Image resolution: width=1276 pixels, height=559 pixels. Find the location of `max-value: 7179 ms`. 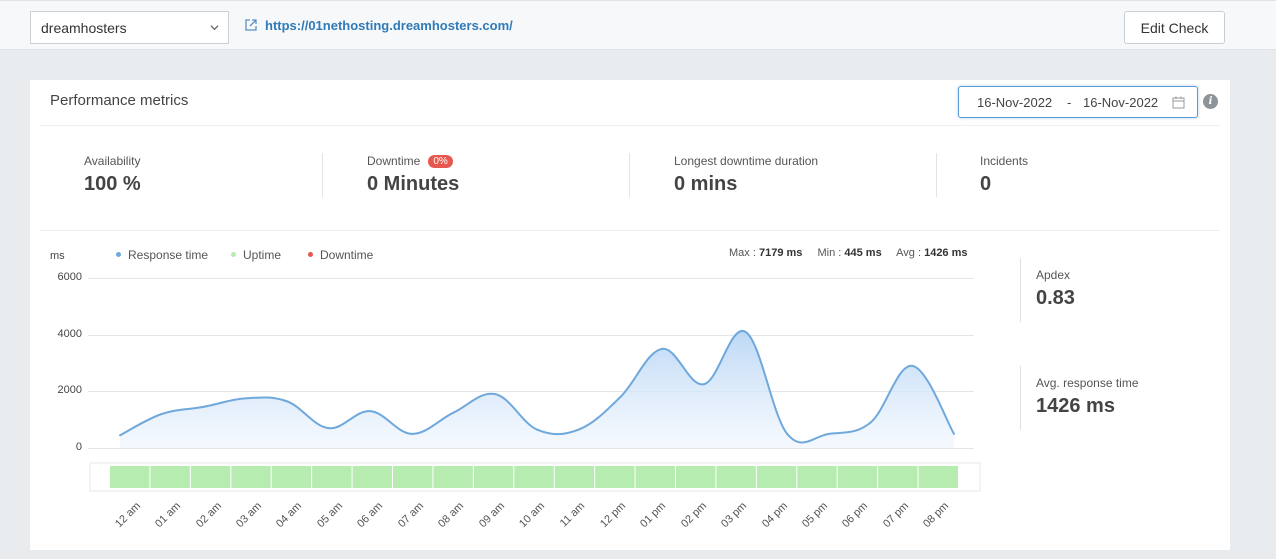

max-value: 7179 ms is located at coordinates (780, 253).